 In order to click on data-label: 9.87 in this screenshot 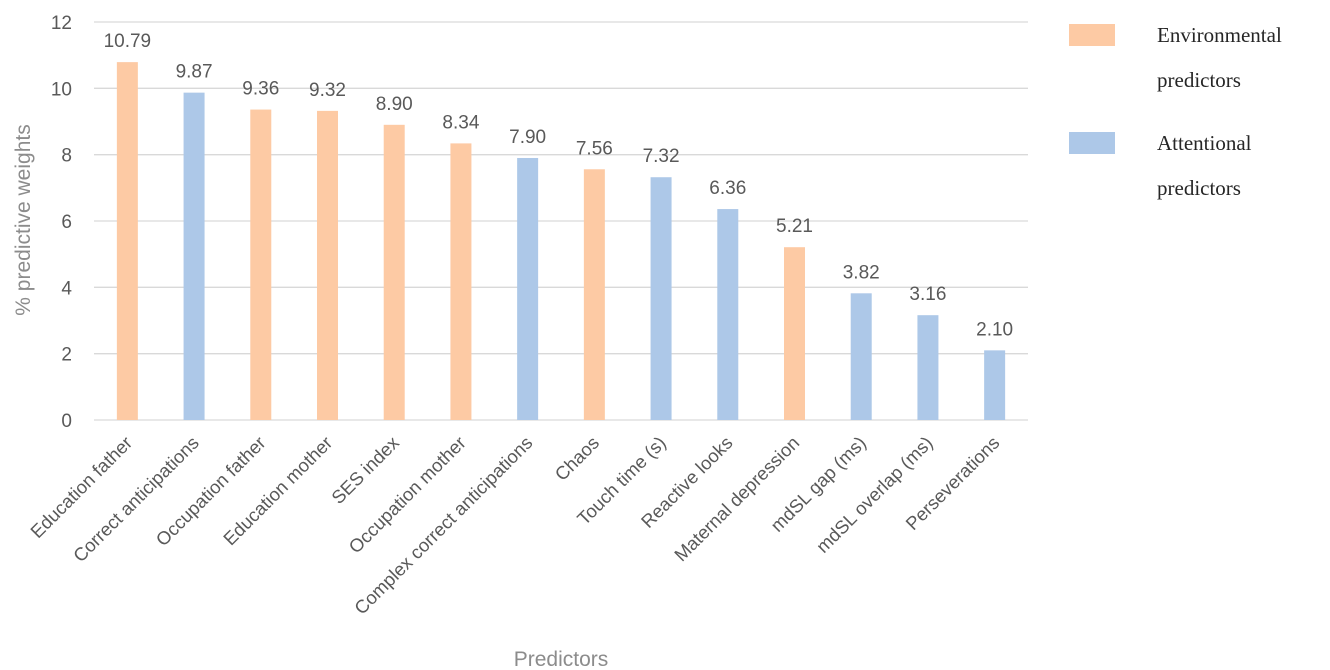, I will do `click(194, 72)`.